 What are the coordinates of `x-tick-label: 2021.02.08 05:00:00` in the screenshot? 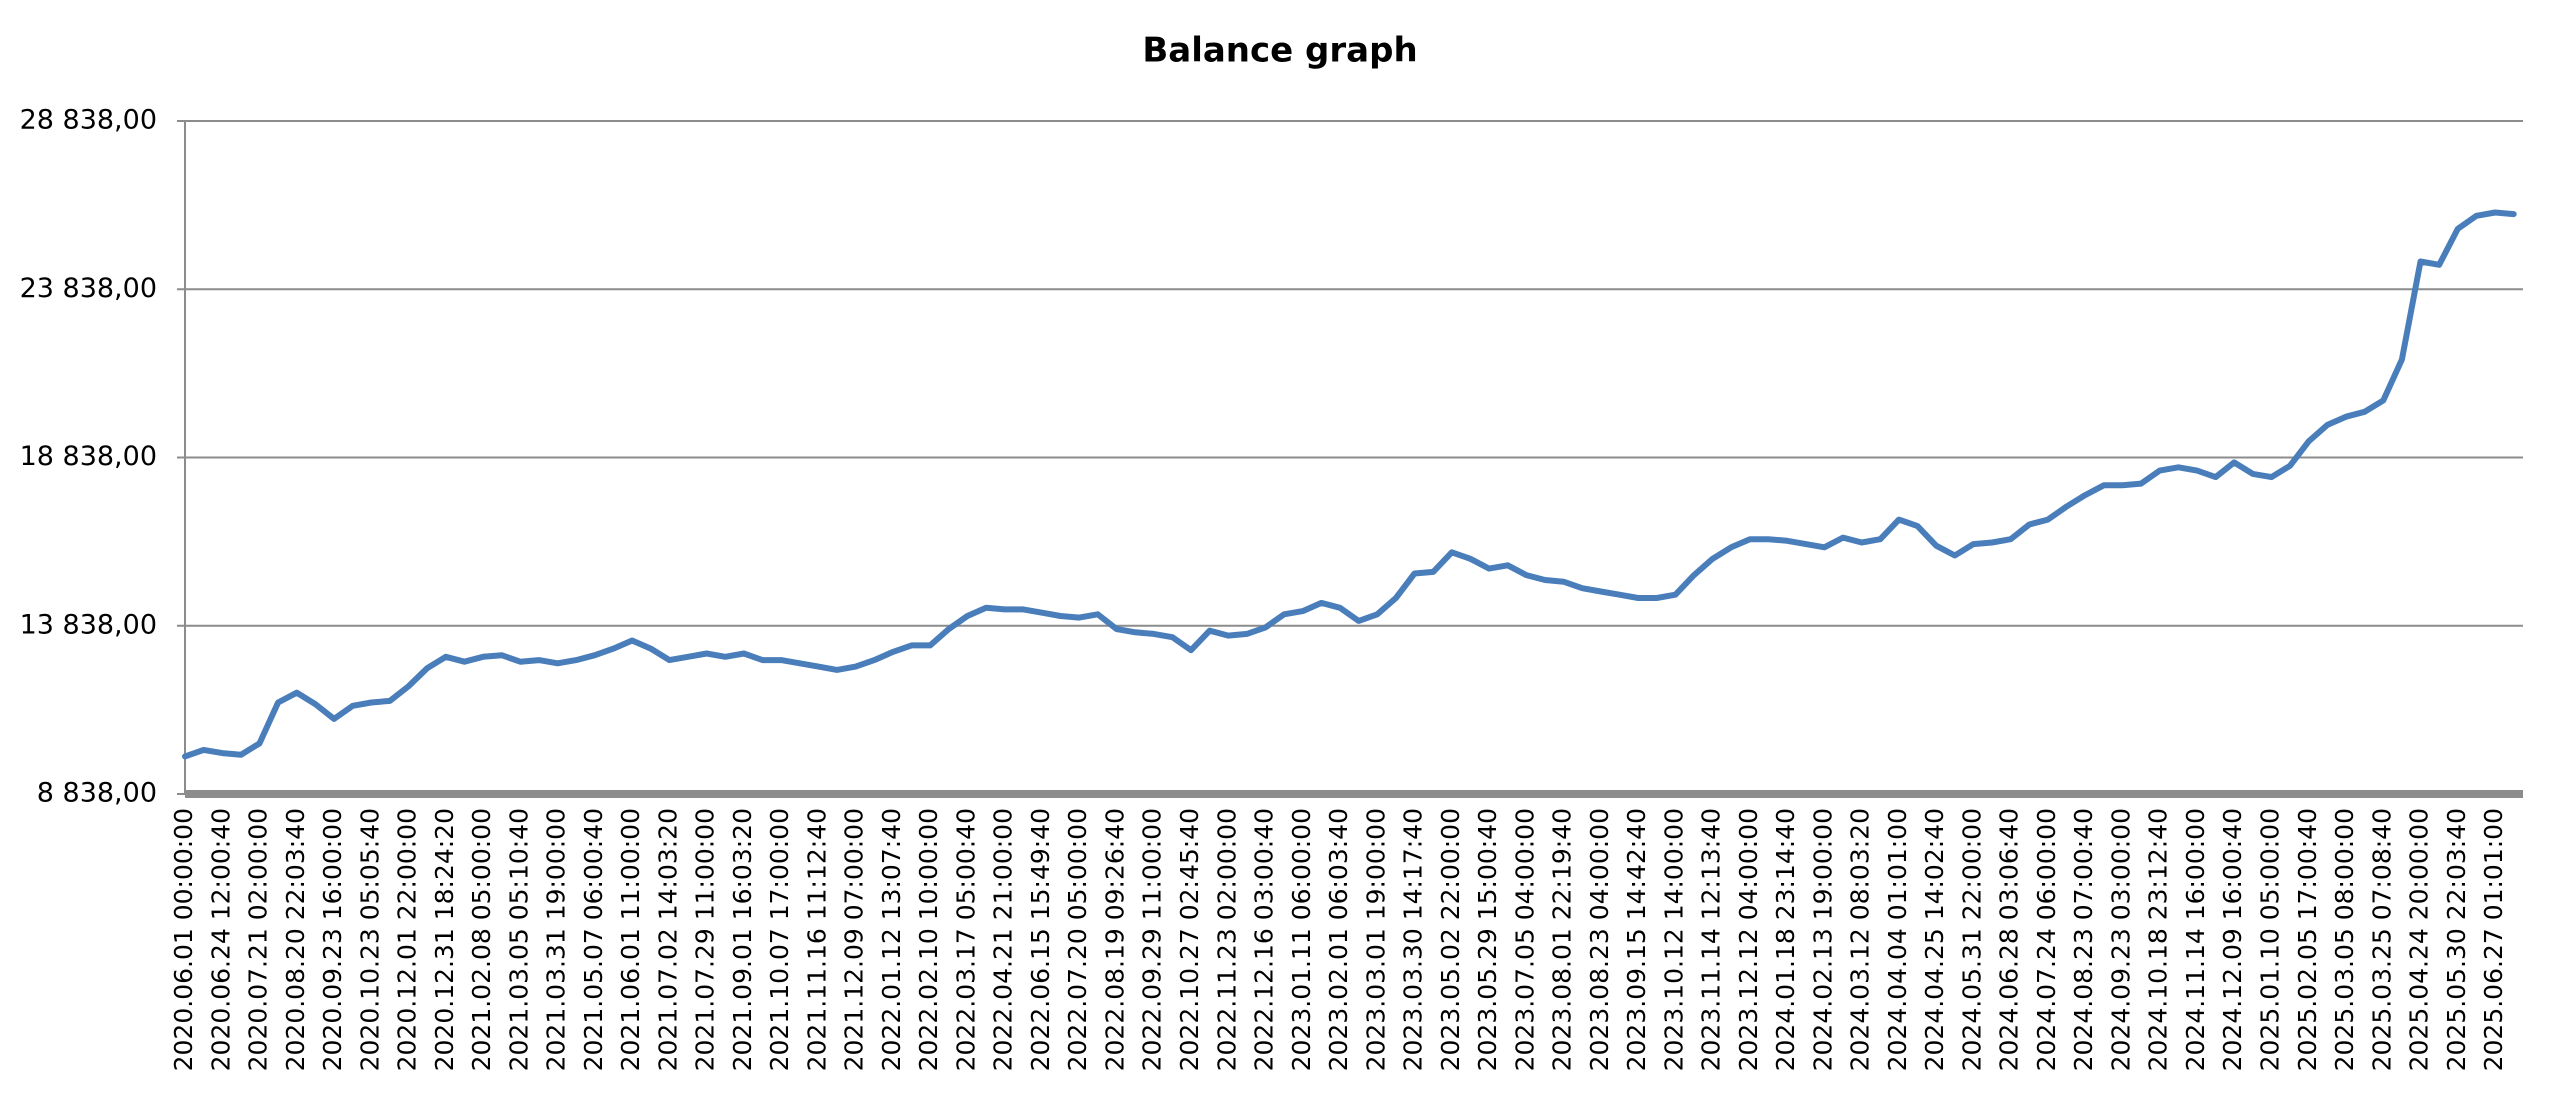 It's located at (481, 939).